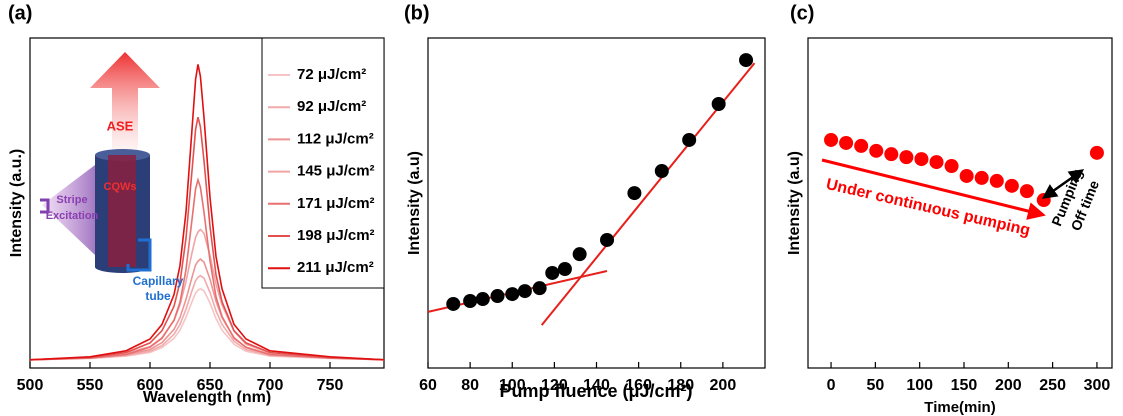  What do you see at coordinates (71, 200) in the screenshot?
I see `annotation: Stripe` at bounding box center [71, 200].